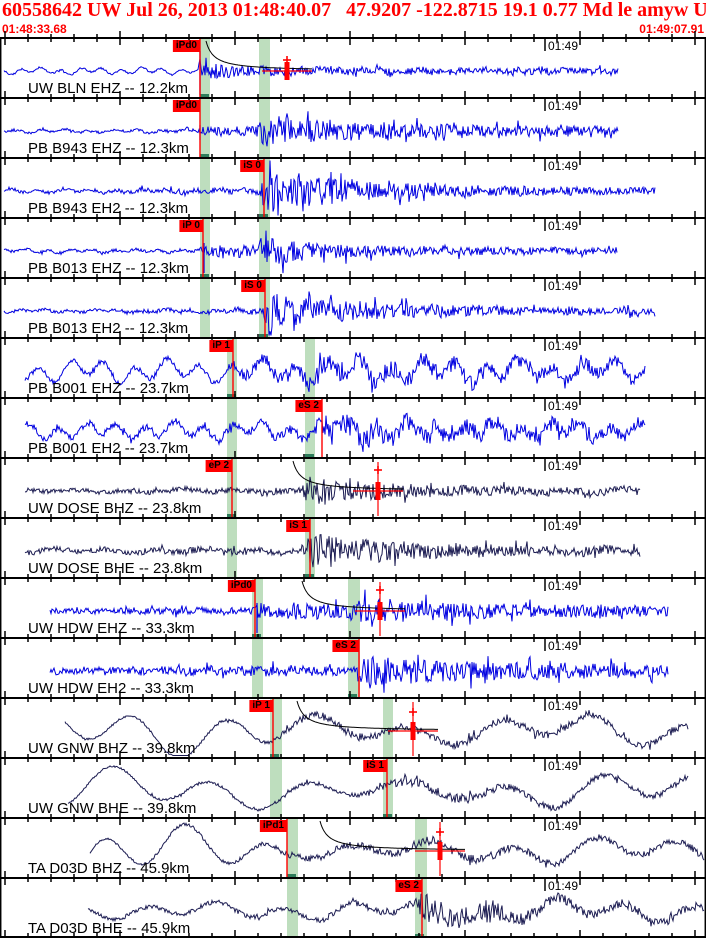 The height and width of the screenshot is (938, 706). Describe the element at coordinates (353, 548) in the screenshot. I see `trace-row: iS 1 01:49 UW DOSE BHE -- 23.8km` at that location.